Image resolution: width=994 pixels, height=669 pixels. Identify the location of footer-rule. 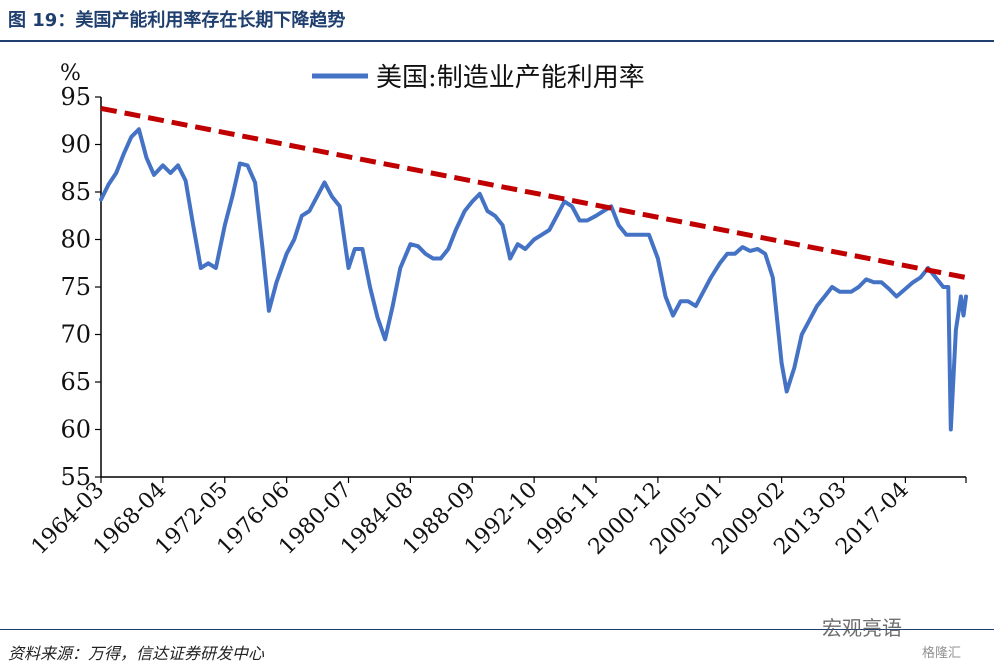
(497, 629).